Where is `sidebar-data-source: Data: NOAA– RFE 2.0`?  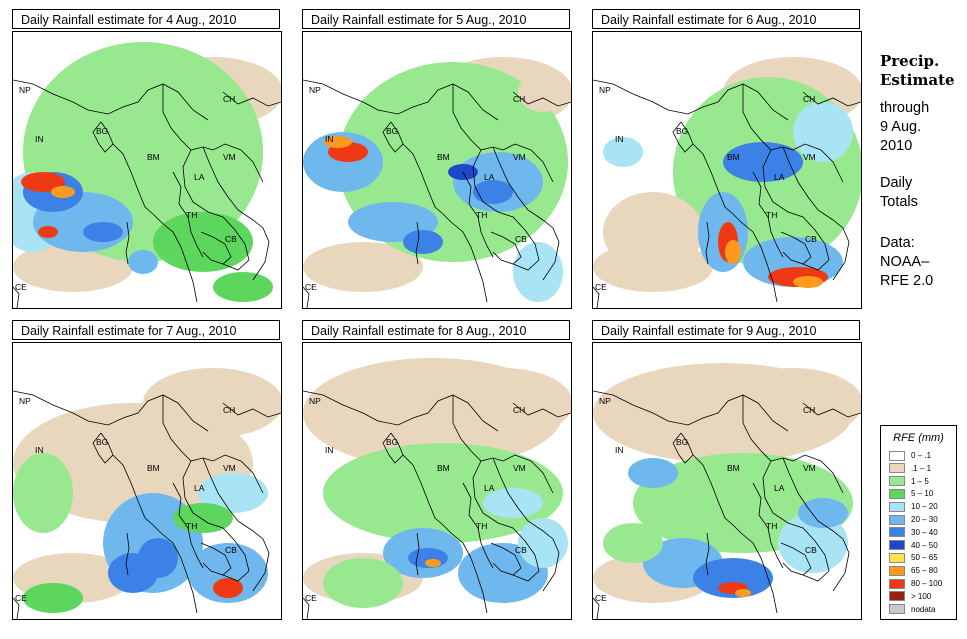
sidebar-data-source: Data: NOAA– RFE 2.0 is located at coordinates (906, 262).